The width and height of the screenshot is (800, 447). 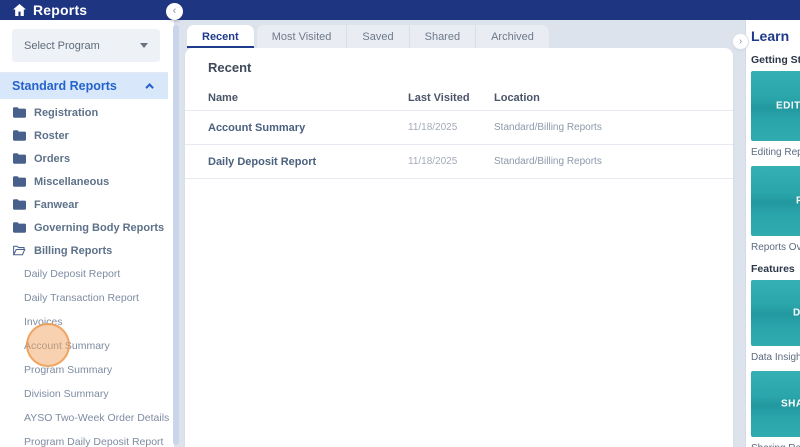 I want to click on table-header-row: Name Last Visited Location, so click(x=459, y=100).